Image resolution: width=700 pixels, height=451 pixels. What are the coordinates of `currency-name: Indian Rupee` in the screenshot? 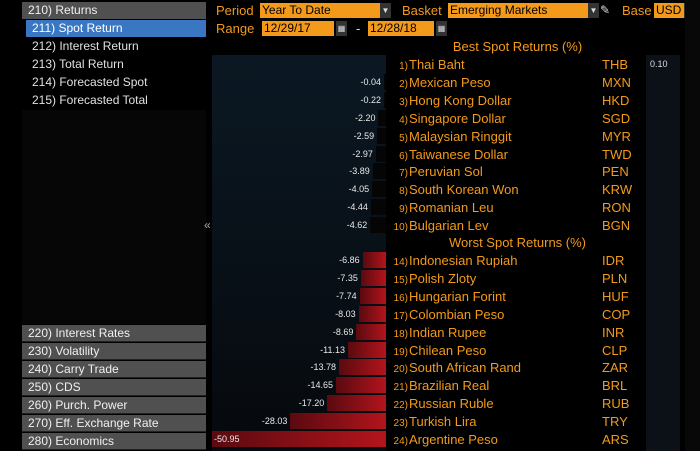 It's located at (448, 332).